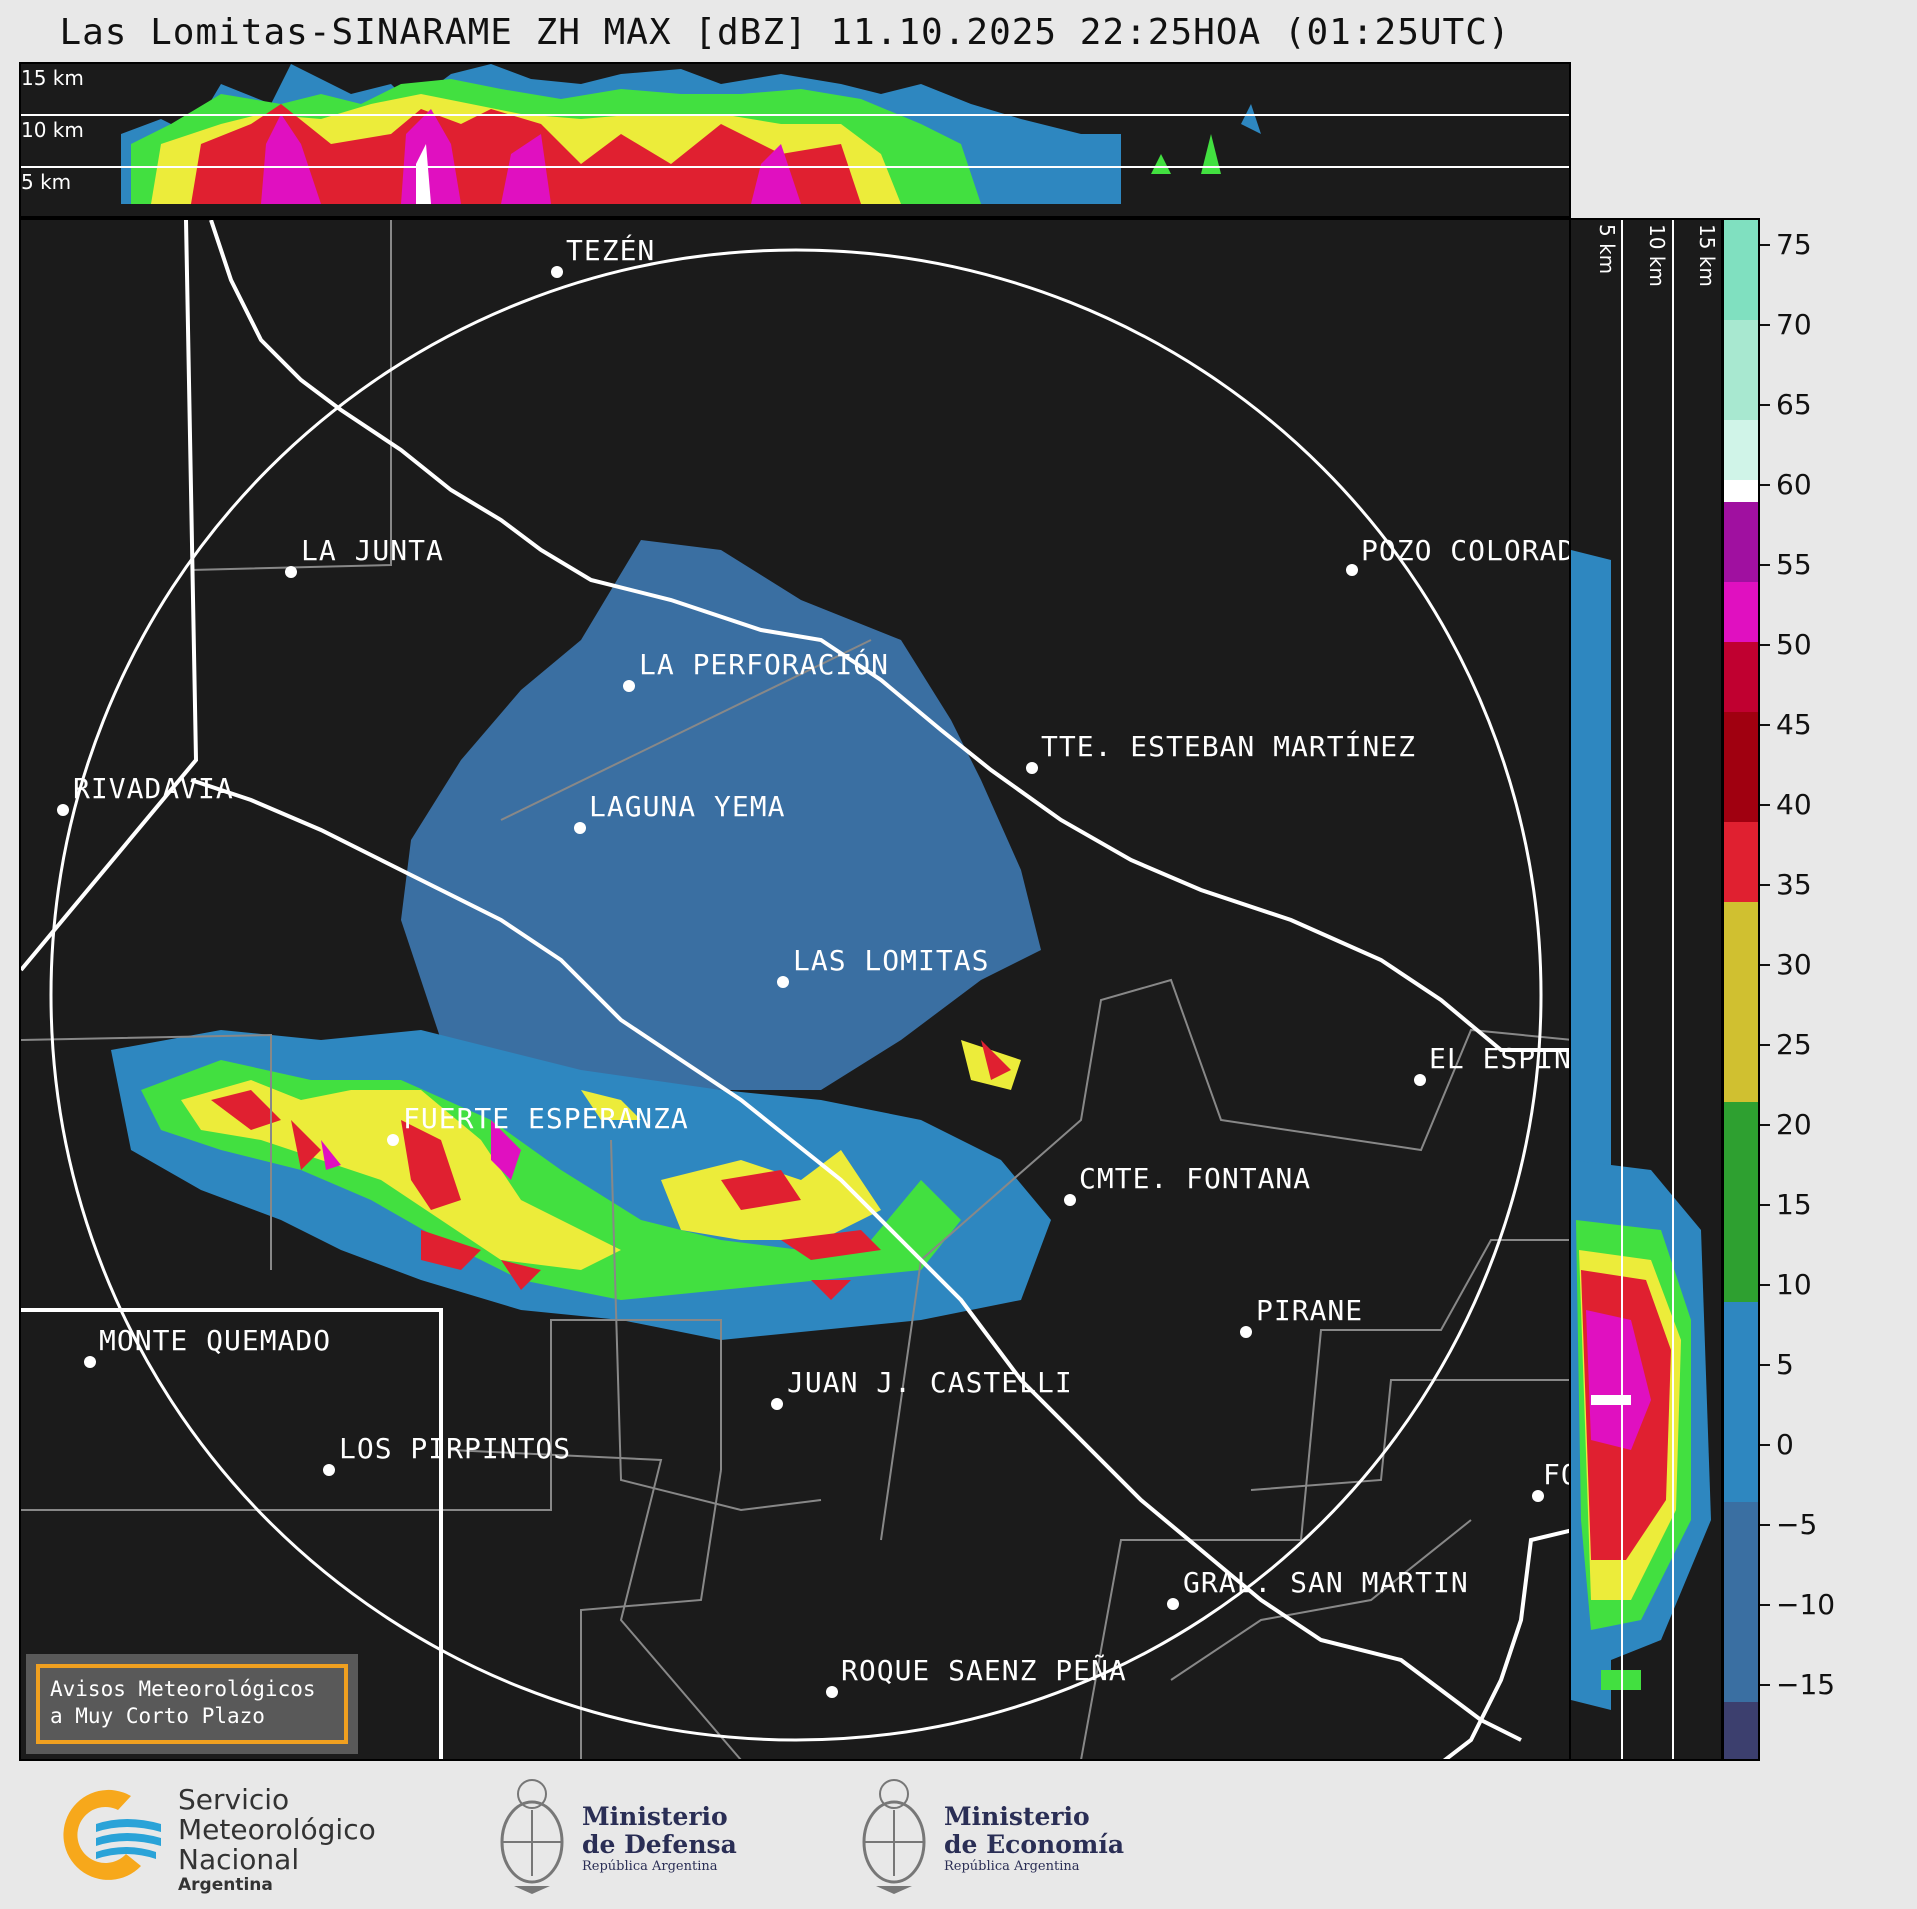 This screenshot has width=1917, height=1909. I want to click on economia-line-2: de Economía, so click(1034, 1844).